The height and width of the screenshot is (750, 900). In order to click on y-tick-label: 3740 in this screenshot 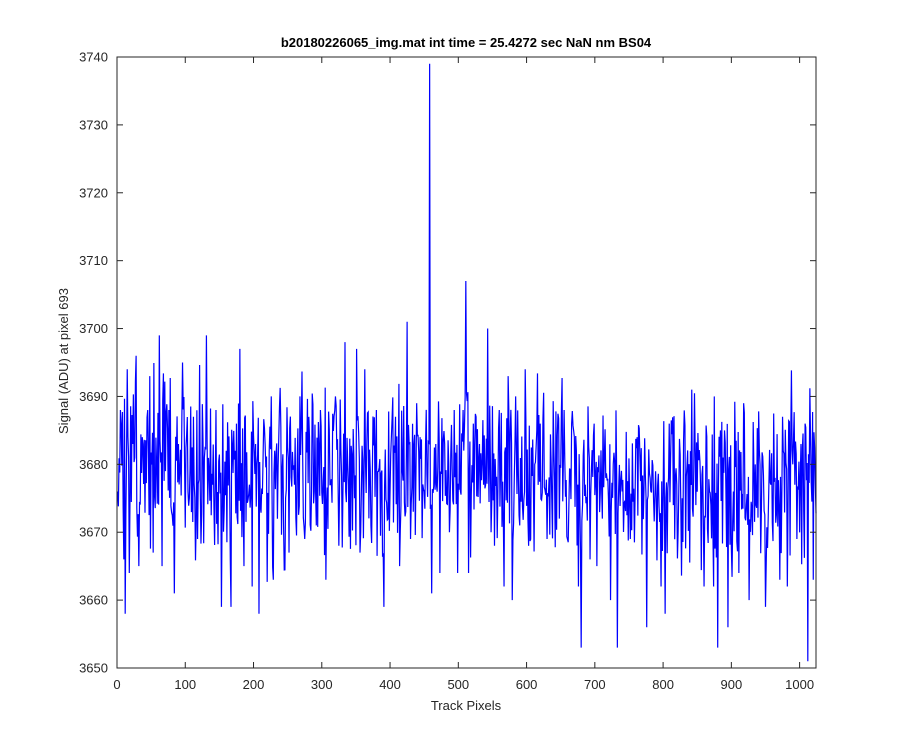, I will do `click(93, 57)`.